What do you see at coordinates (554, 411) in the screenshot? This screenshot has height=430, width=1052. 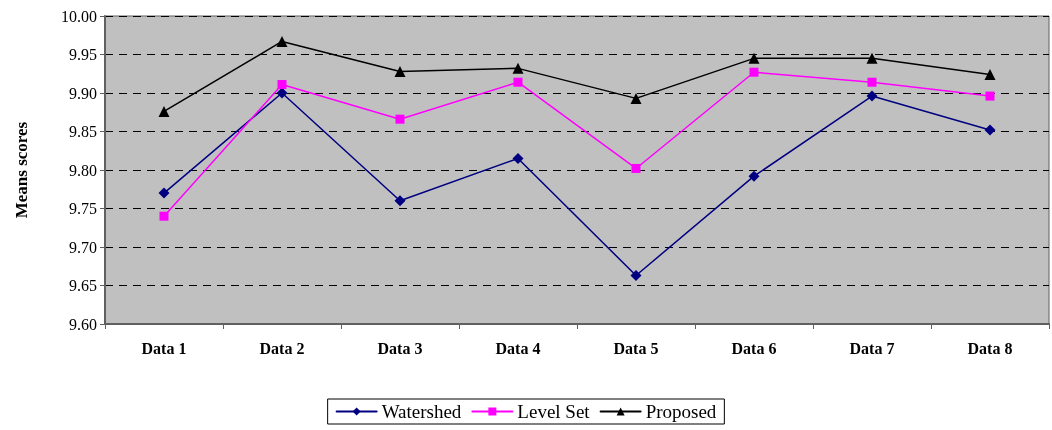 I see `legend-label: Level Set` at bounding box center [554, 411].